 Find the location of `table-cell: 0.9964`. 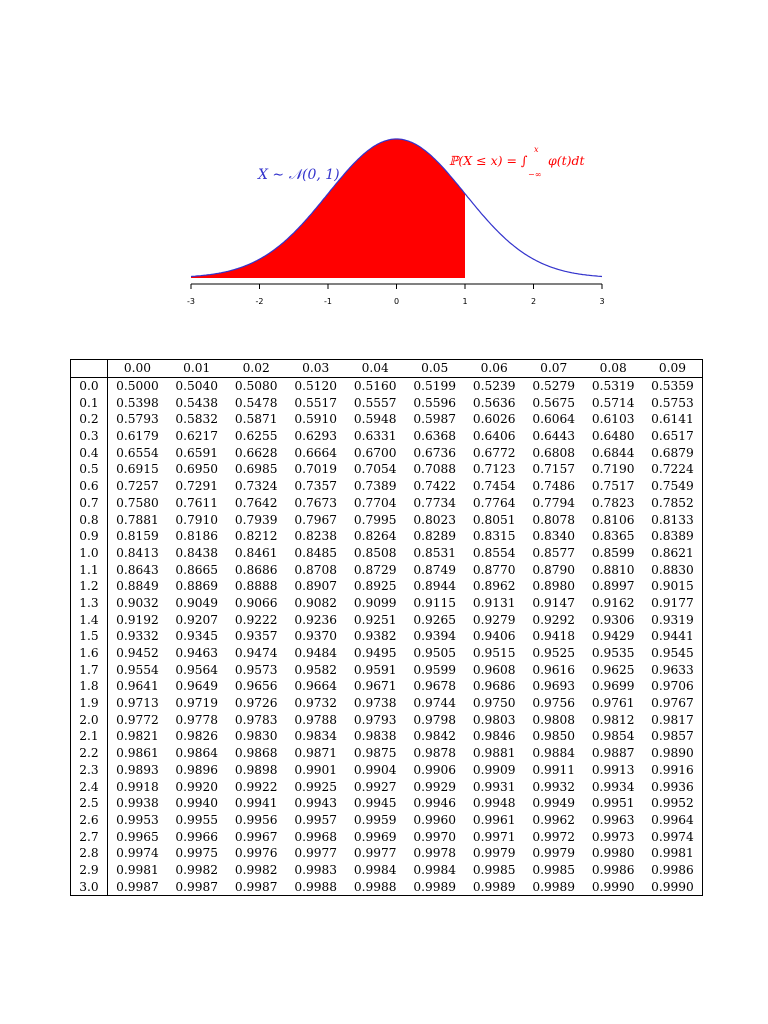

table-cell: 0.9964 is located at coordinates (672, 819).